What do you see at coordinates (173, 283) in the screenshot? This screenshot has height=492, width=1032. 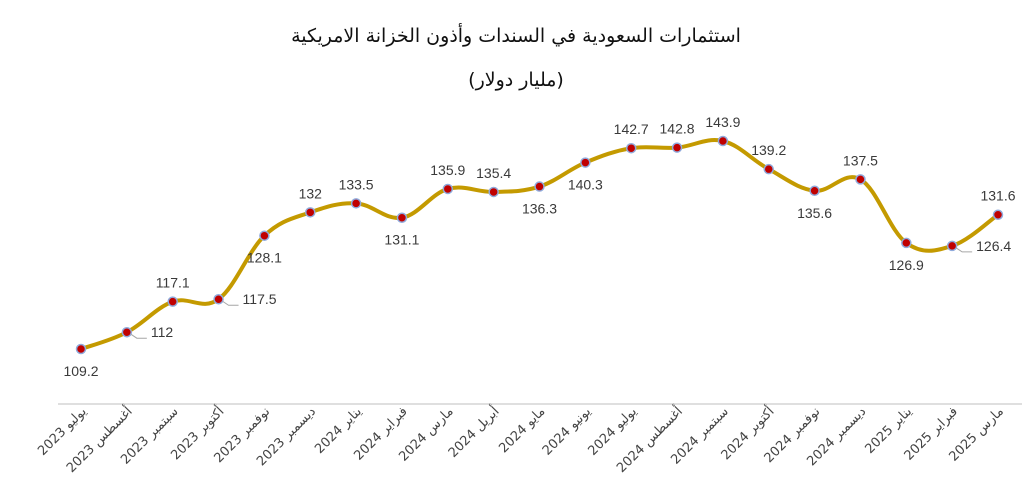 I see `data-label: 117.1` at bounding box center [173, 283].